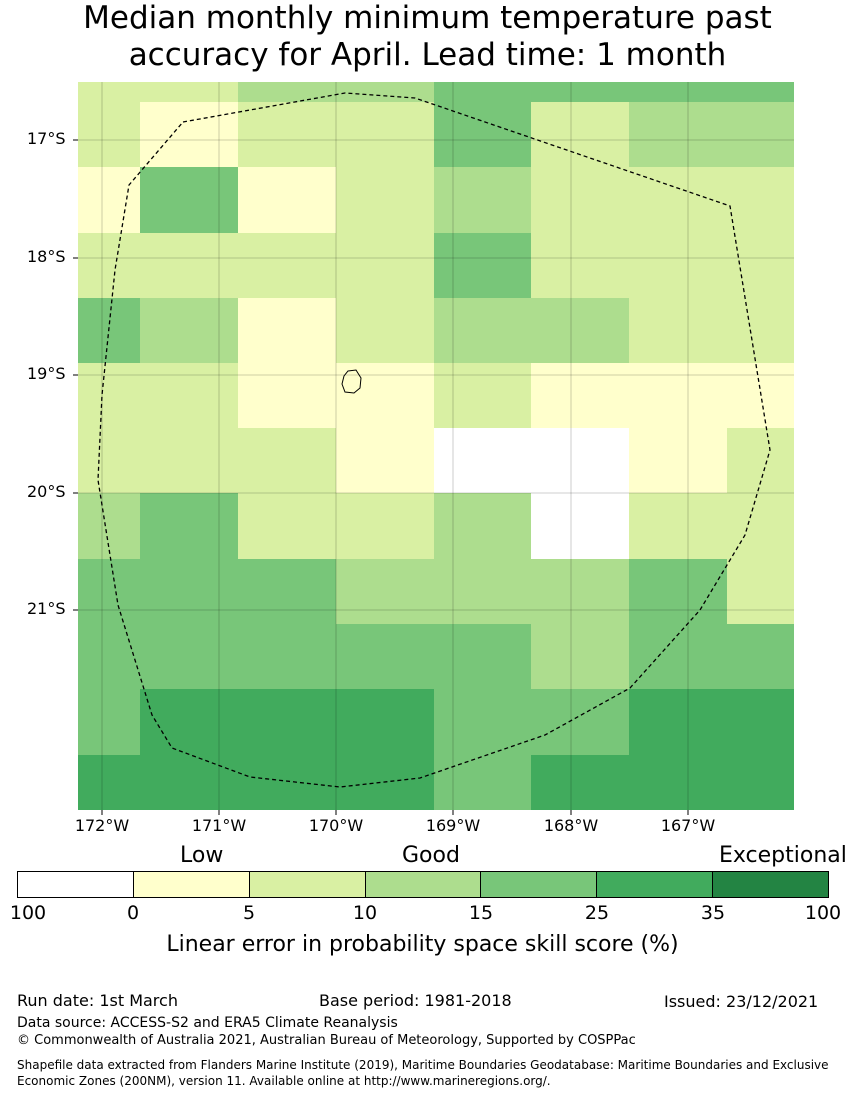  Describe the element at coordinates (415, 1000) in the screenshot. I see `base-period: Base period: 1981-2018` at that location.